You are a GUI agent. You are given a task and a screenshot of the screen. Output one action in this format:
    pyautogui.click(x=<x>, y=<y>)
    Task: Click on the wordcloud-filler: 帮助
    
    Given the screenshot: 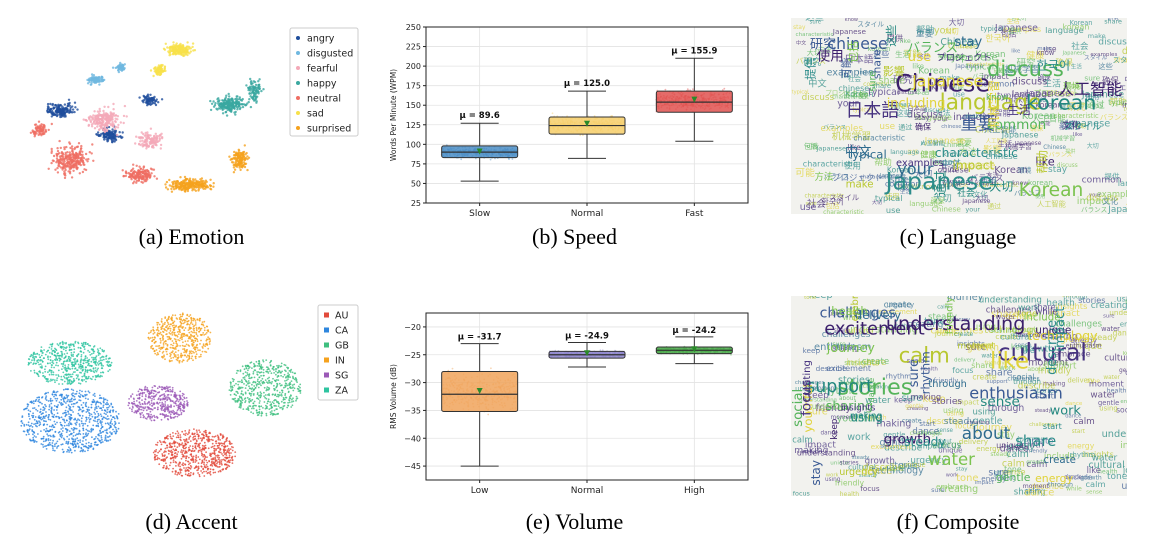 What is the action you would take?
    pyautogui.click(x=925, y=31)
    